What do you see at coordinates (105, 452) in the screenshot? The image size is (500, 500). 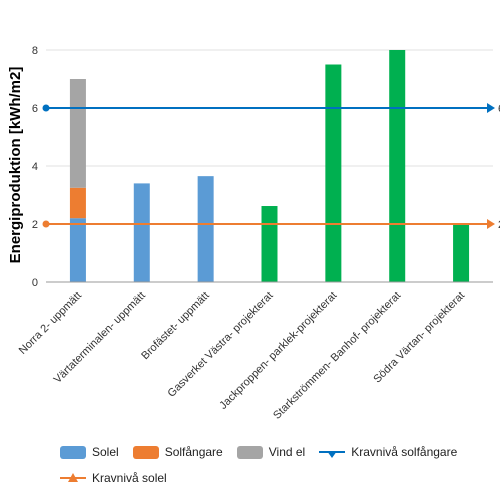 I see `legend-label-solel: Solel` at bounding box center [105, 452].